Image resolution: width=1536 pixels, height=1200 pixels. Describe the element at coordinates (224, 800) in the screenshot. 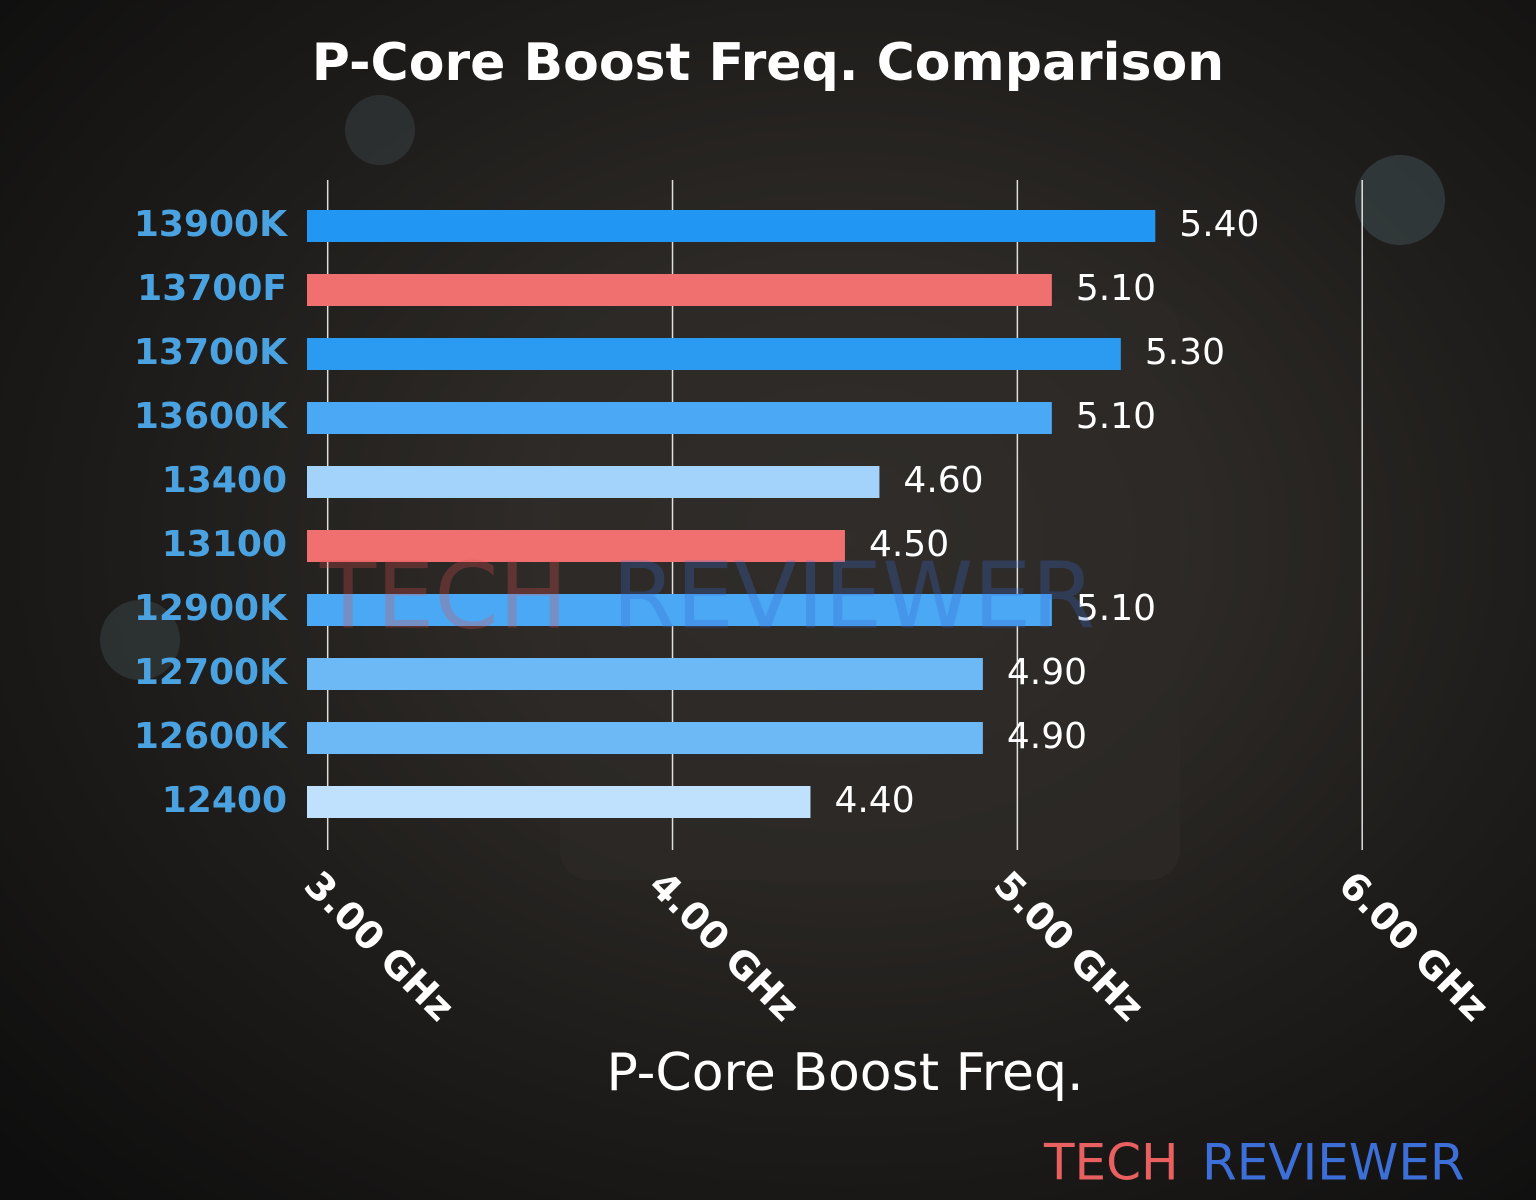

I see `y-tick-label: 12400` at that location.